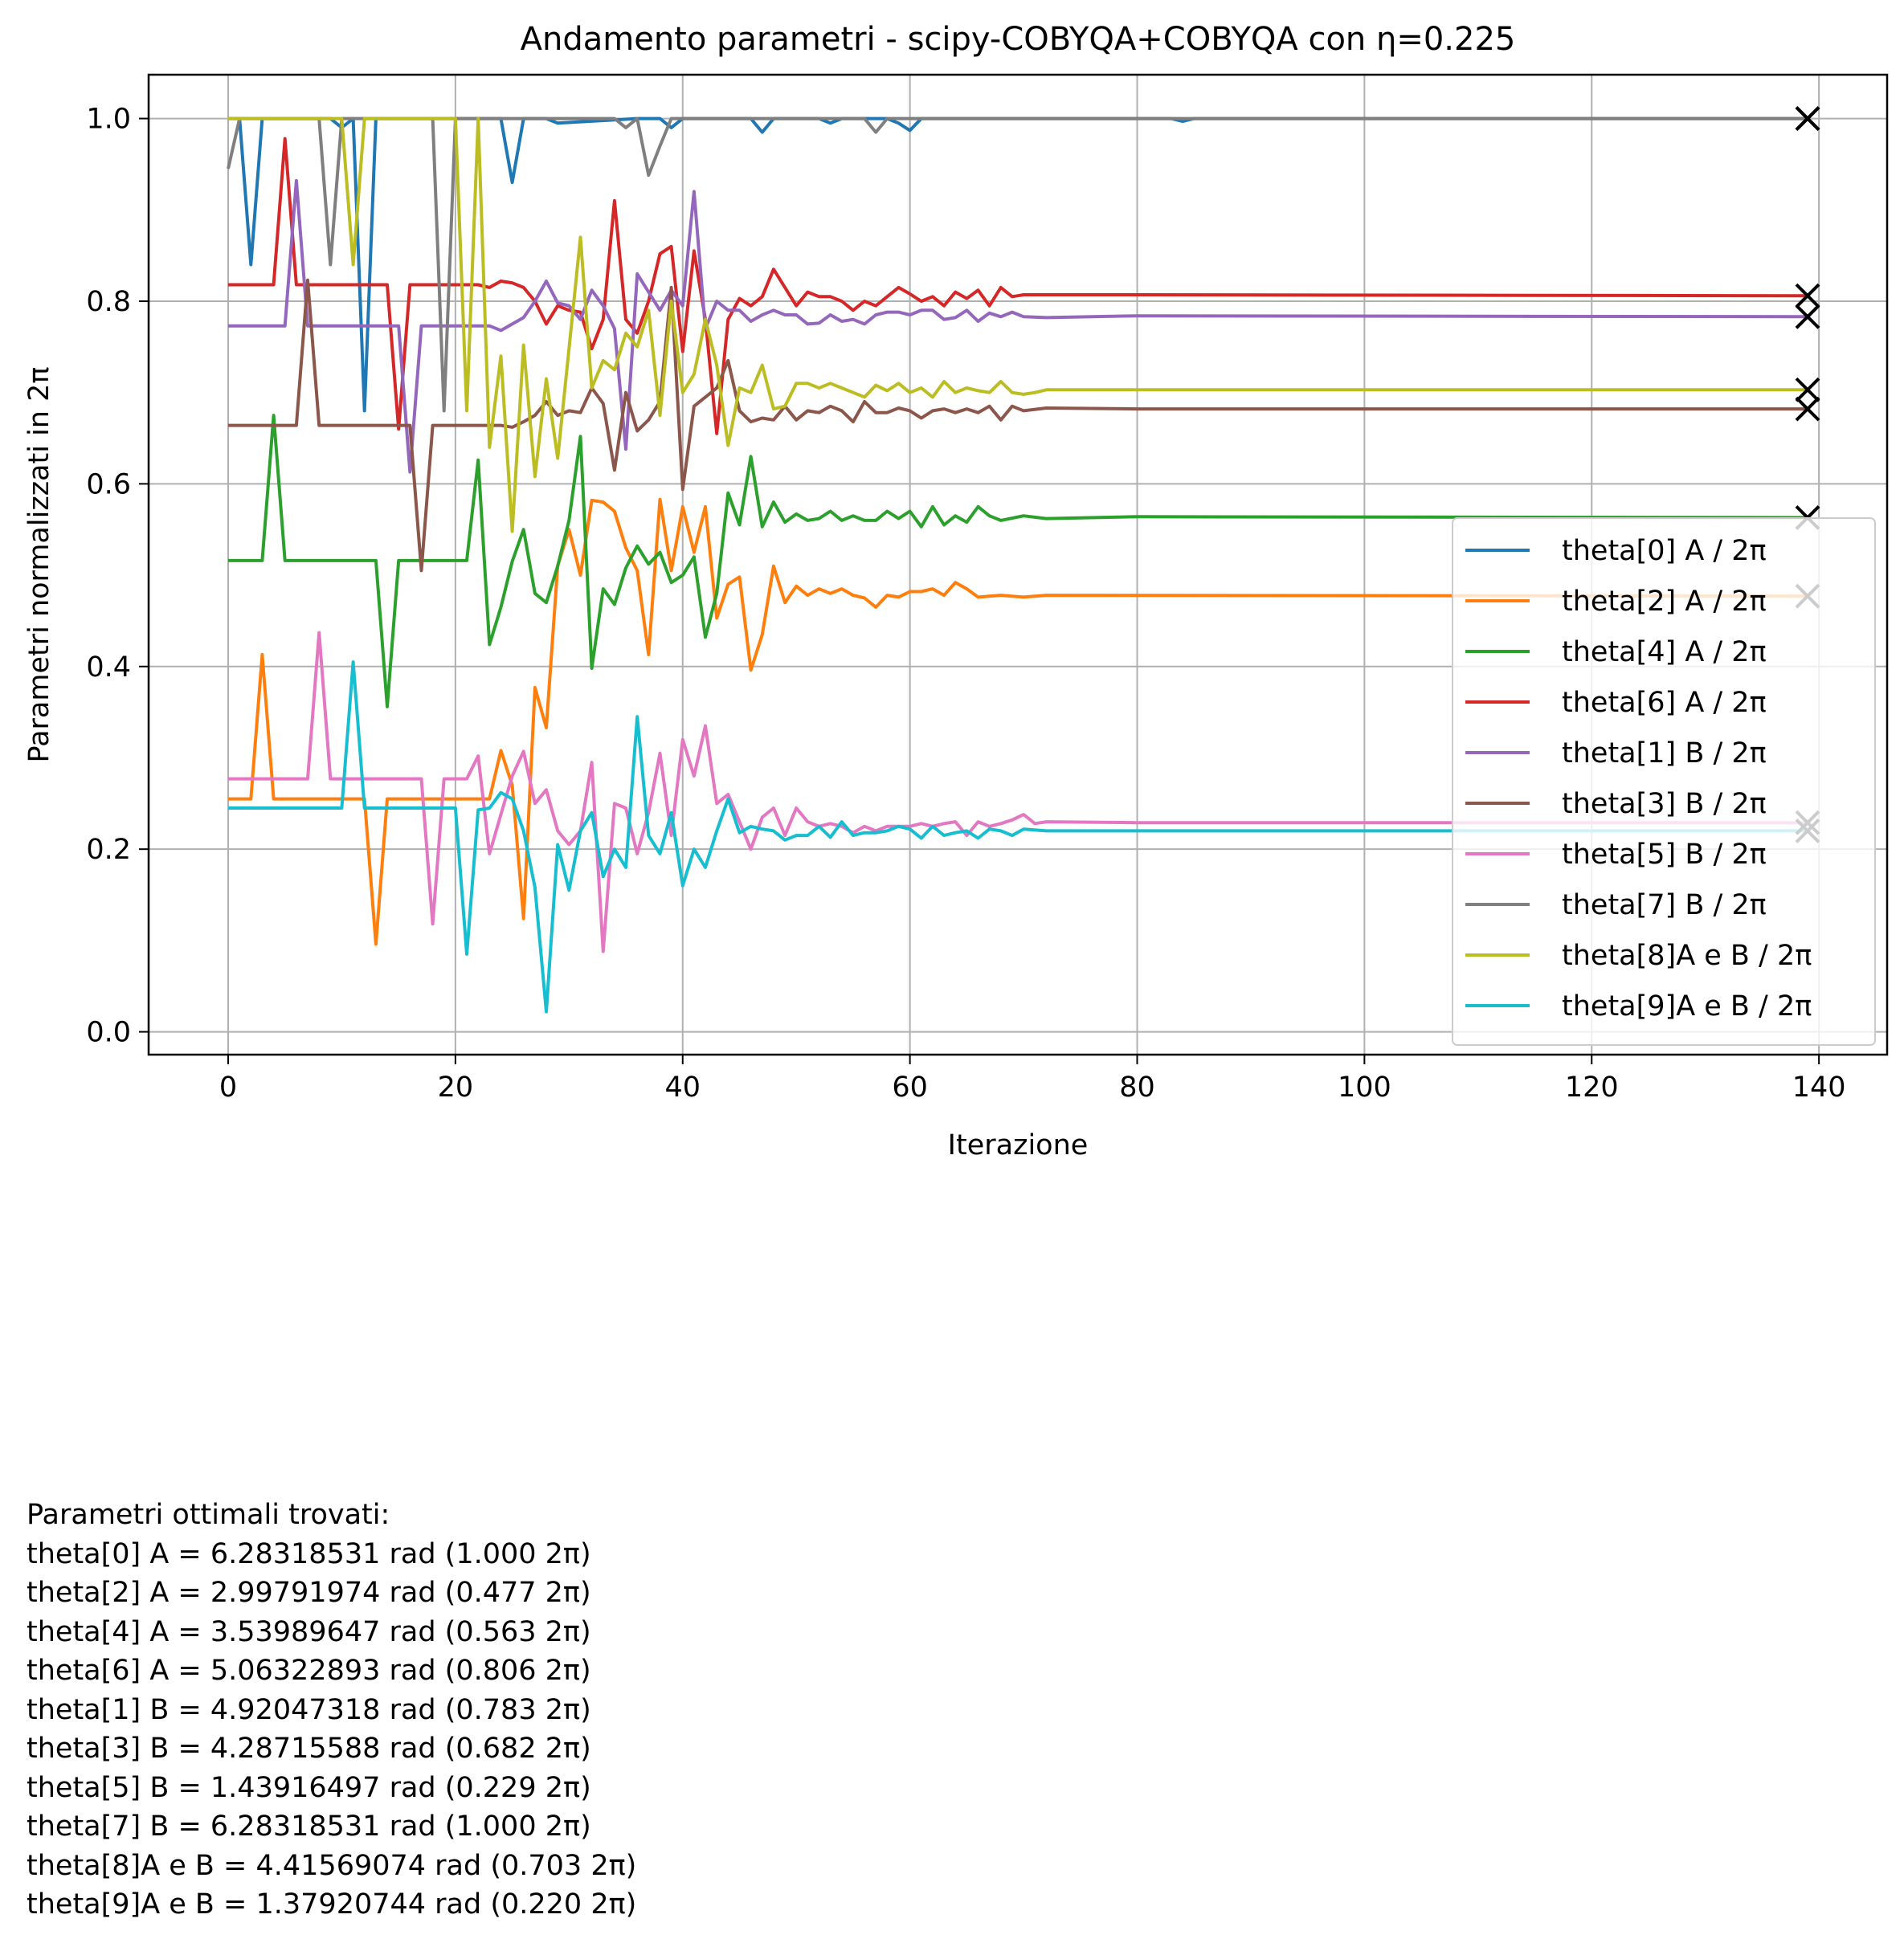  Describe the element at coordinates (109, 1033) in the screenshot. I see `y-tick-label: 0.0` at that location.